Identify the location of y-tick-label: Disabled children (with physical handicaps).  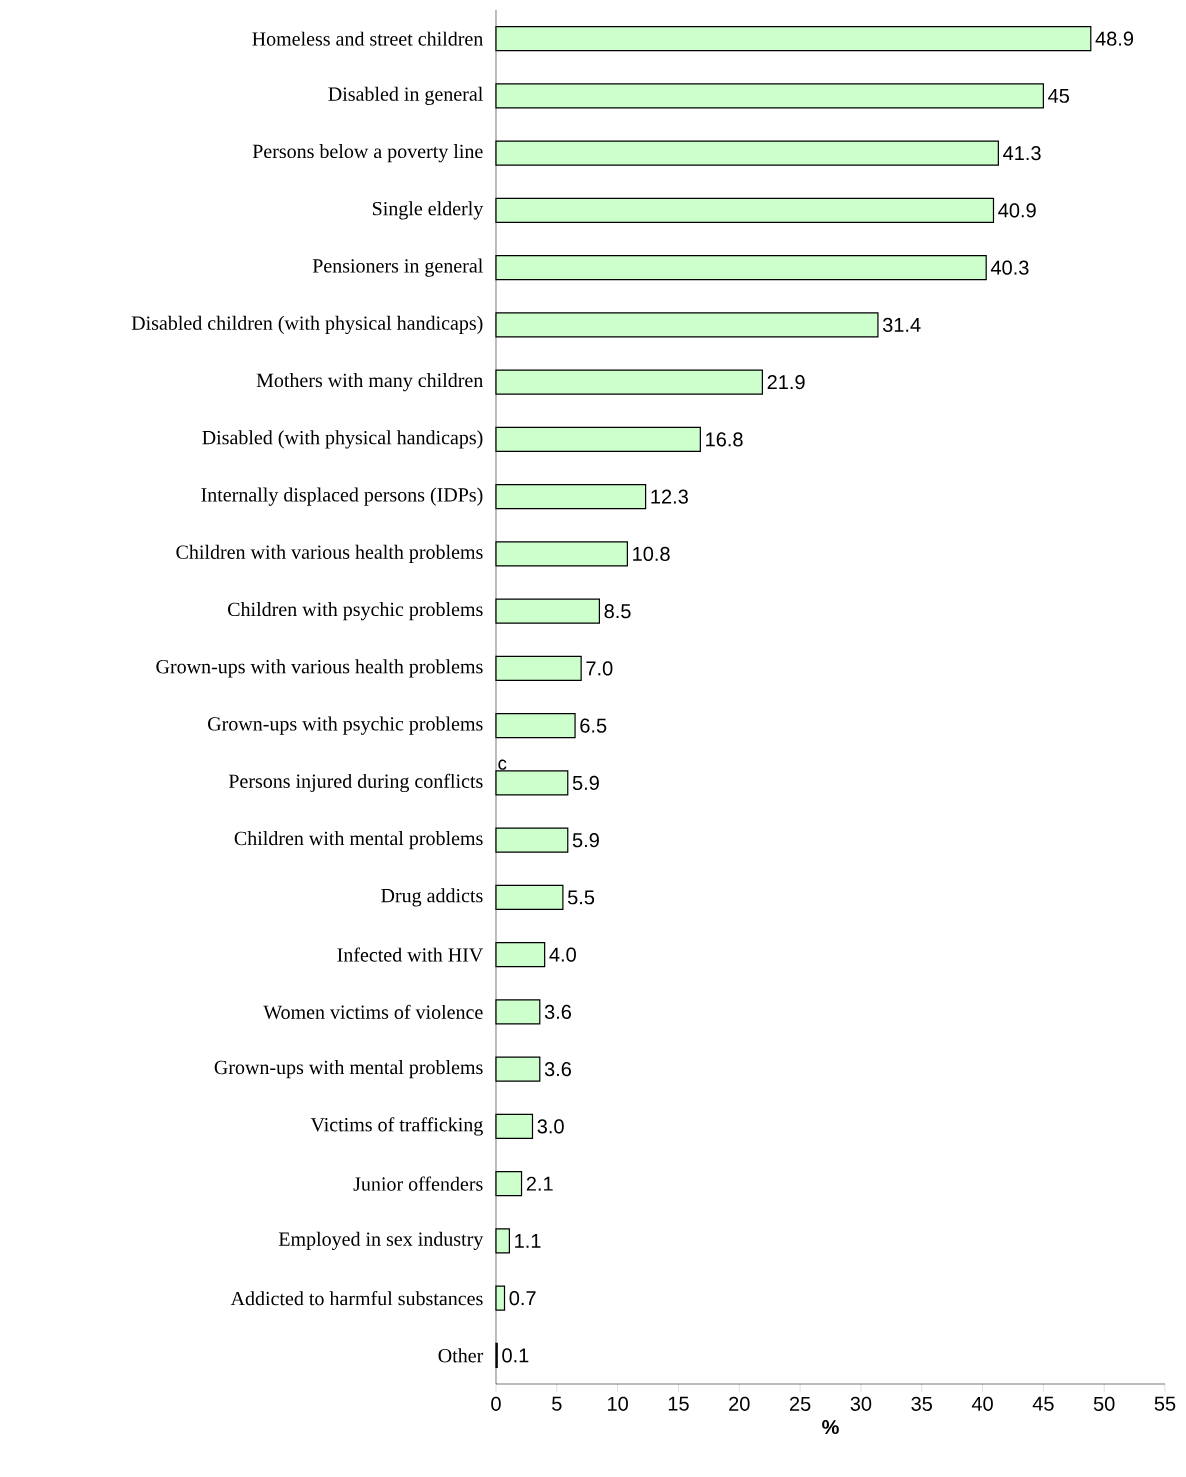
(307, 324).